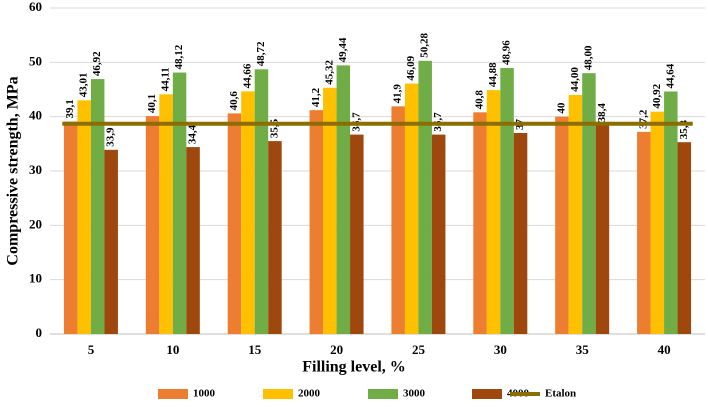 The width and height of the screenshot is (708, 407). I want to click on data-label: 43,01, so click(84, 85).